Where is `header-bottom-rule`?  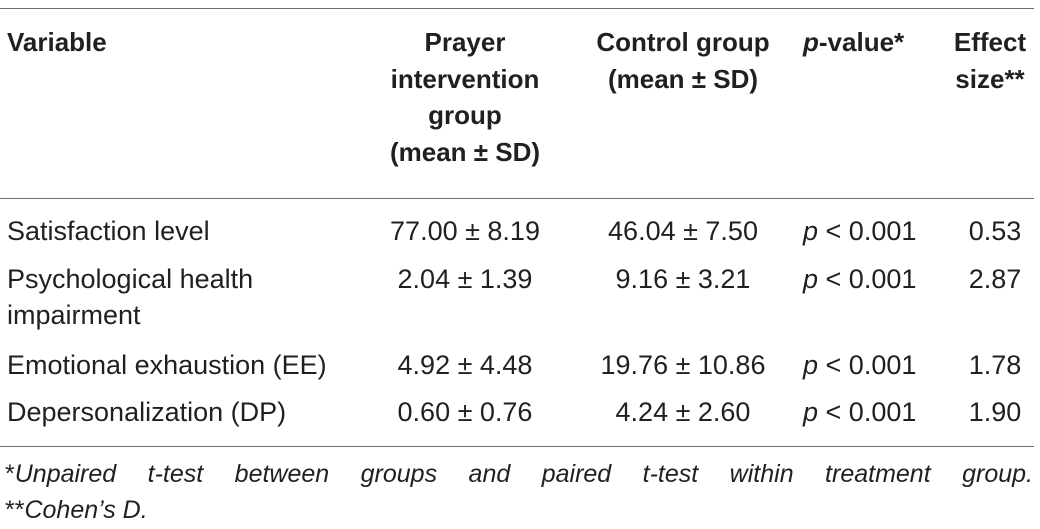 header-bottom-rule is located at coordinates (517, 198).